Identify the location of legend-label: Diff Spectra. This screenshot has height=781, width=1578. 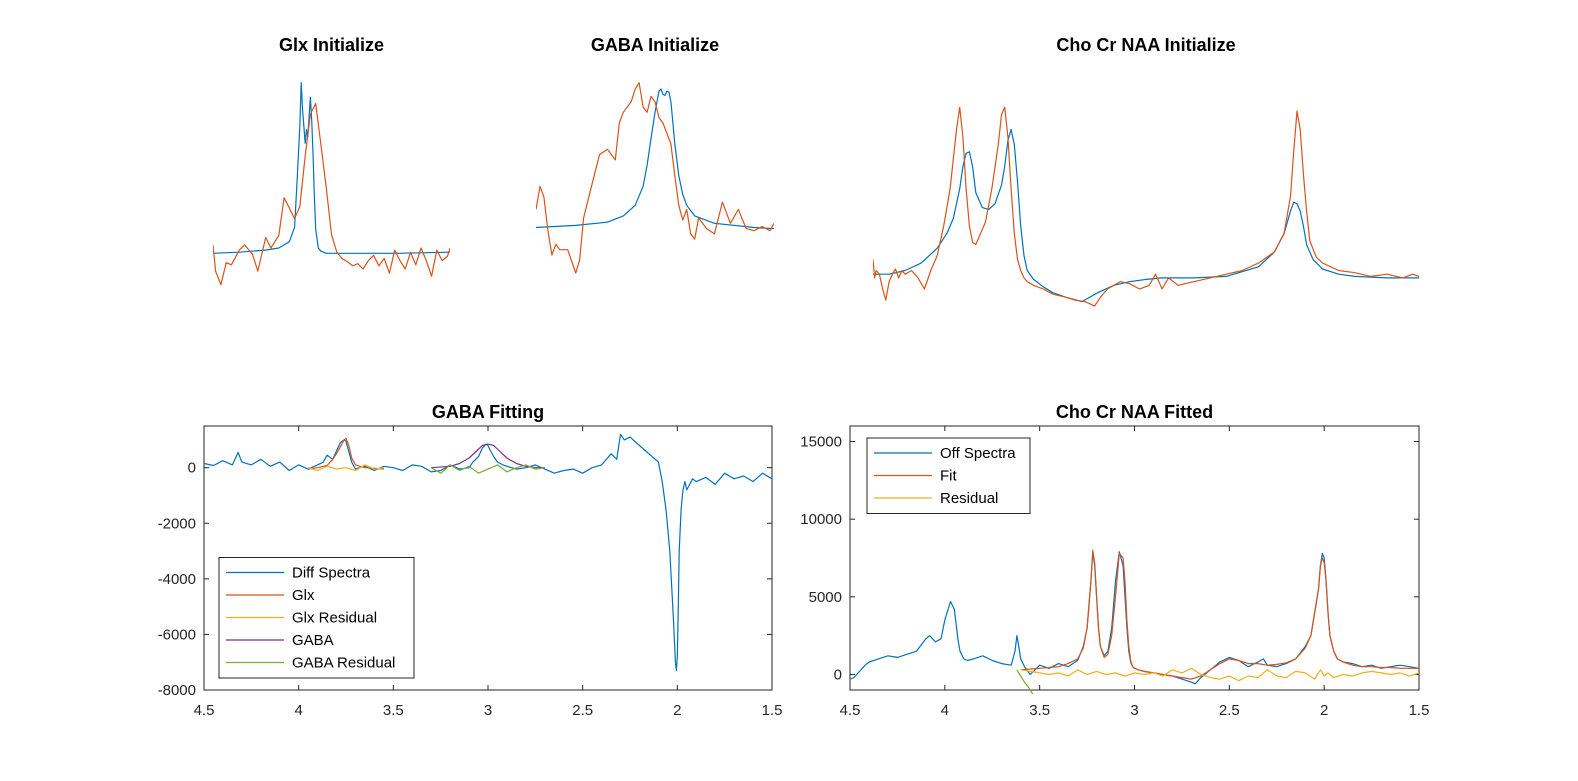
(331, 573).